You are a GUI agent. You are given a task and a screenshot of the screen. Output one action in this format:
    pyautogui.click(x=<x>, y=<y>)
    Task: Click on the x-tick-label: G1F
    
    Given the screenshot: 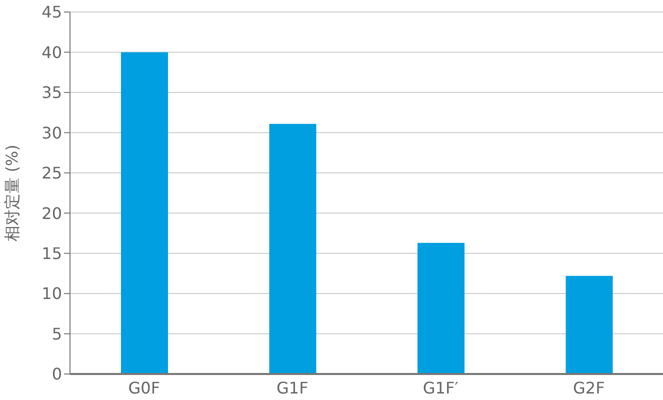 What is the action you would take?
    pyautogui.click(x=292, y=388)
    